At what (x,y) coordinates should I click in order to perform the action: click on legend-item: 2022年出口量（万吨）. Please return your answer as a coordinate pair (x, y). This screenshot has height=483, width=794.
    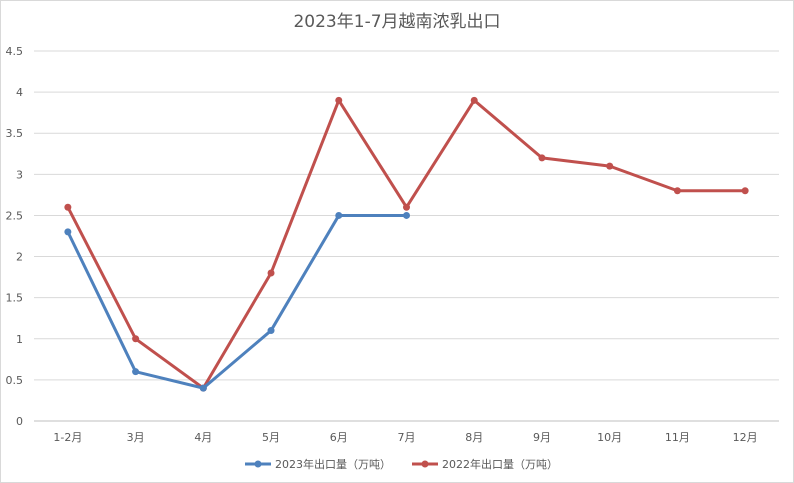
    Looking at the image, I should click on (485, 464).